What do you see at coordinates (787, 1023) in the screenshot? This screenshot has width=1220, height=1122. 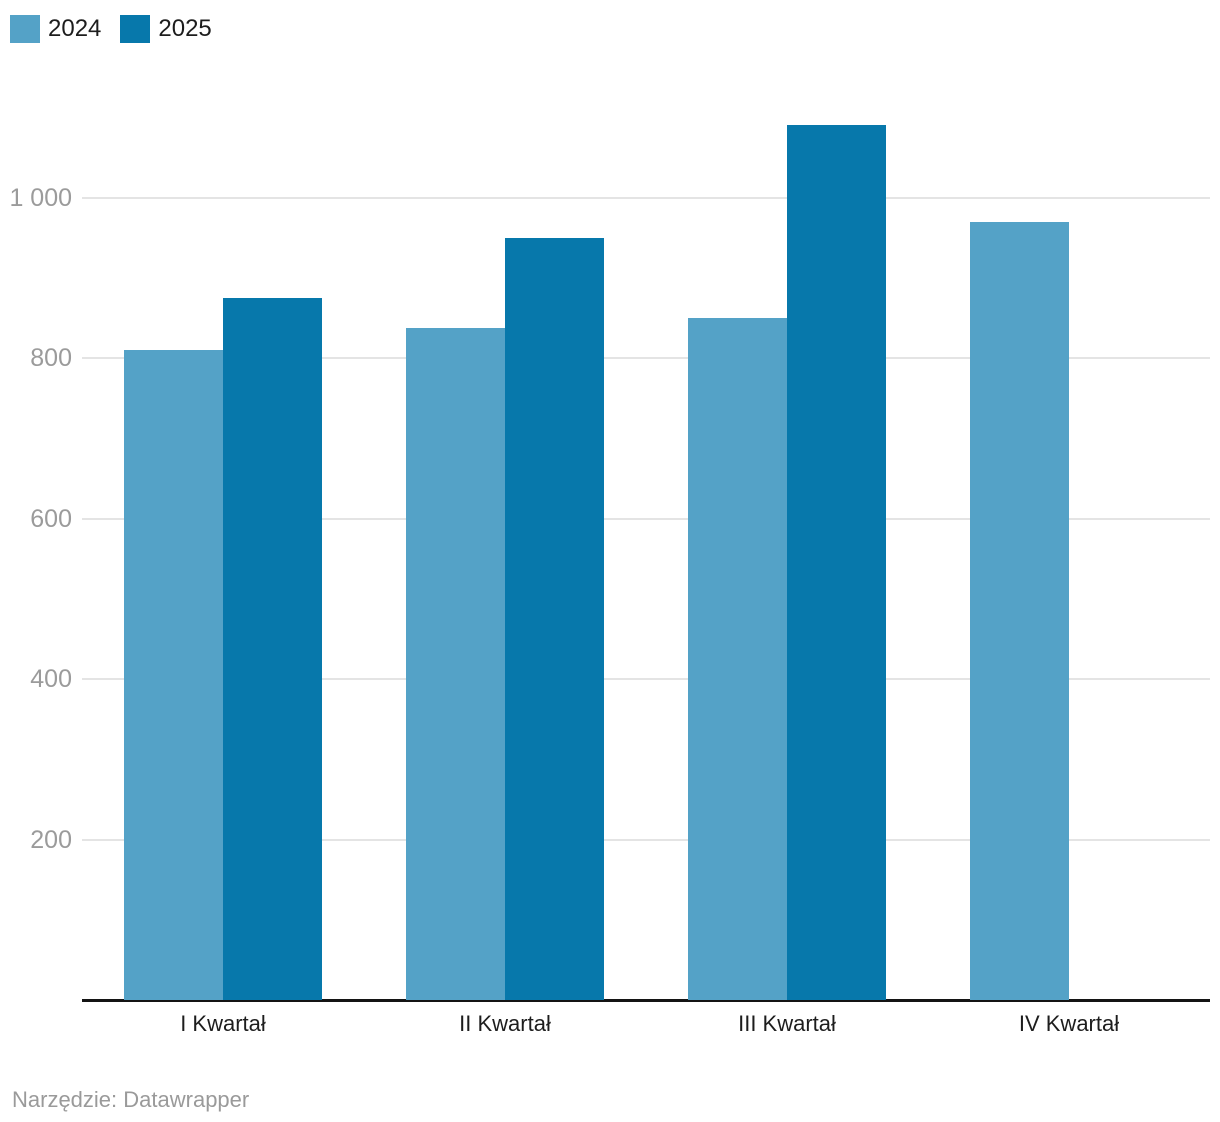 I see `x-category-label-3: III Kwartał` at bounding box center [787, 1023].